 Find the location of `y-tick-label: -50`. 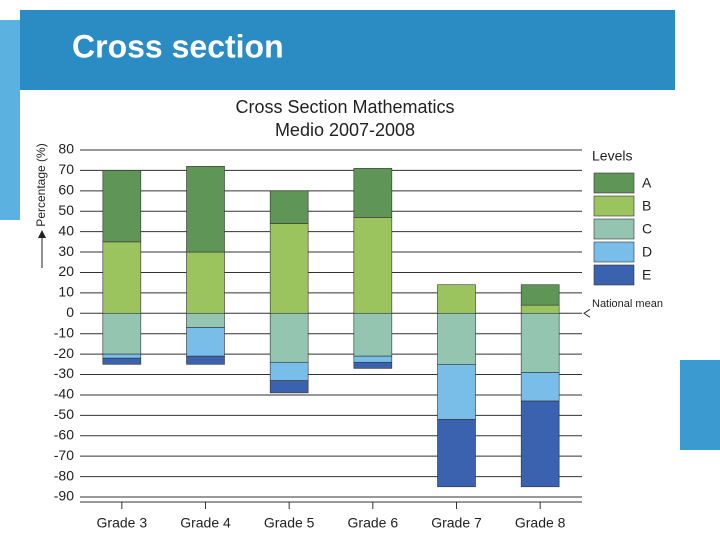

y-tick-label: -50 is located at coordinates (64, 414).